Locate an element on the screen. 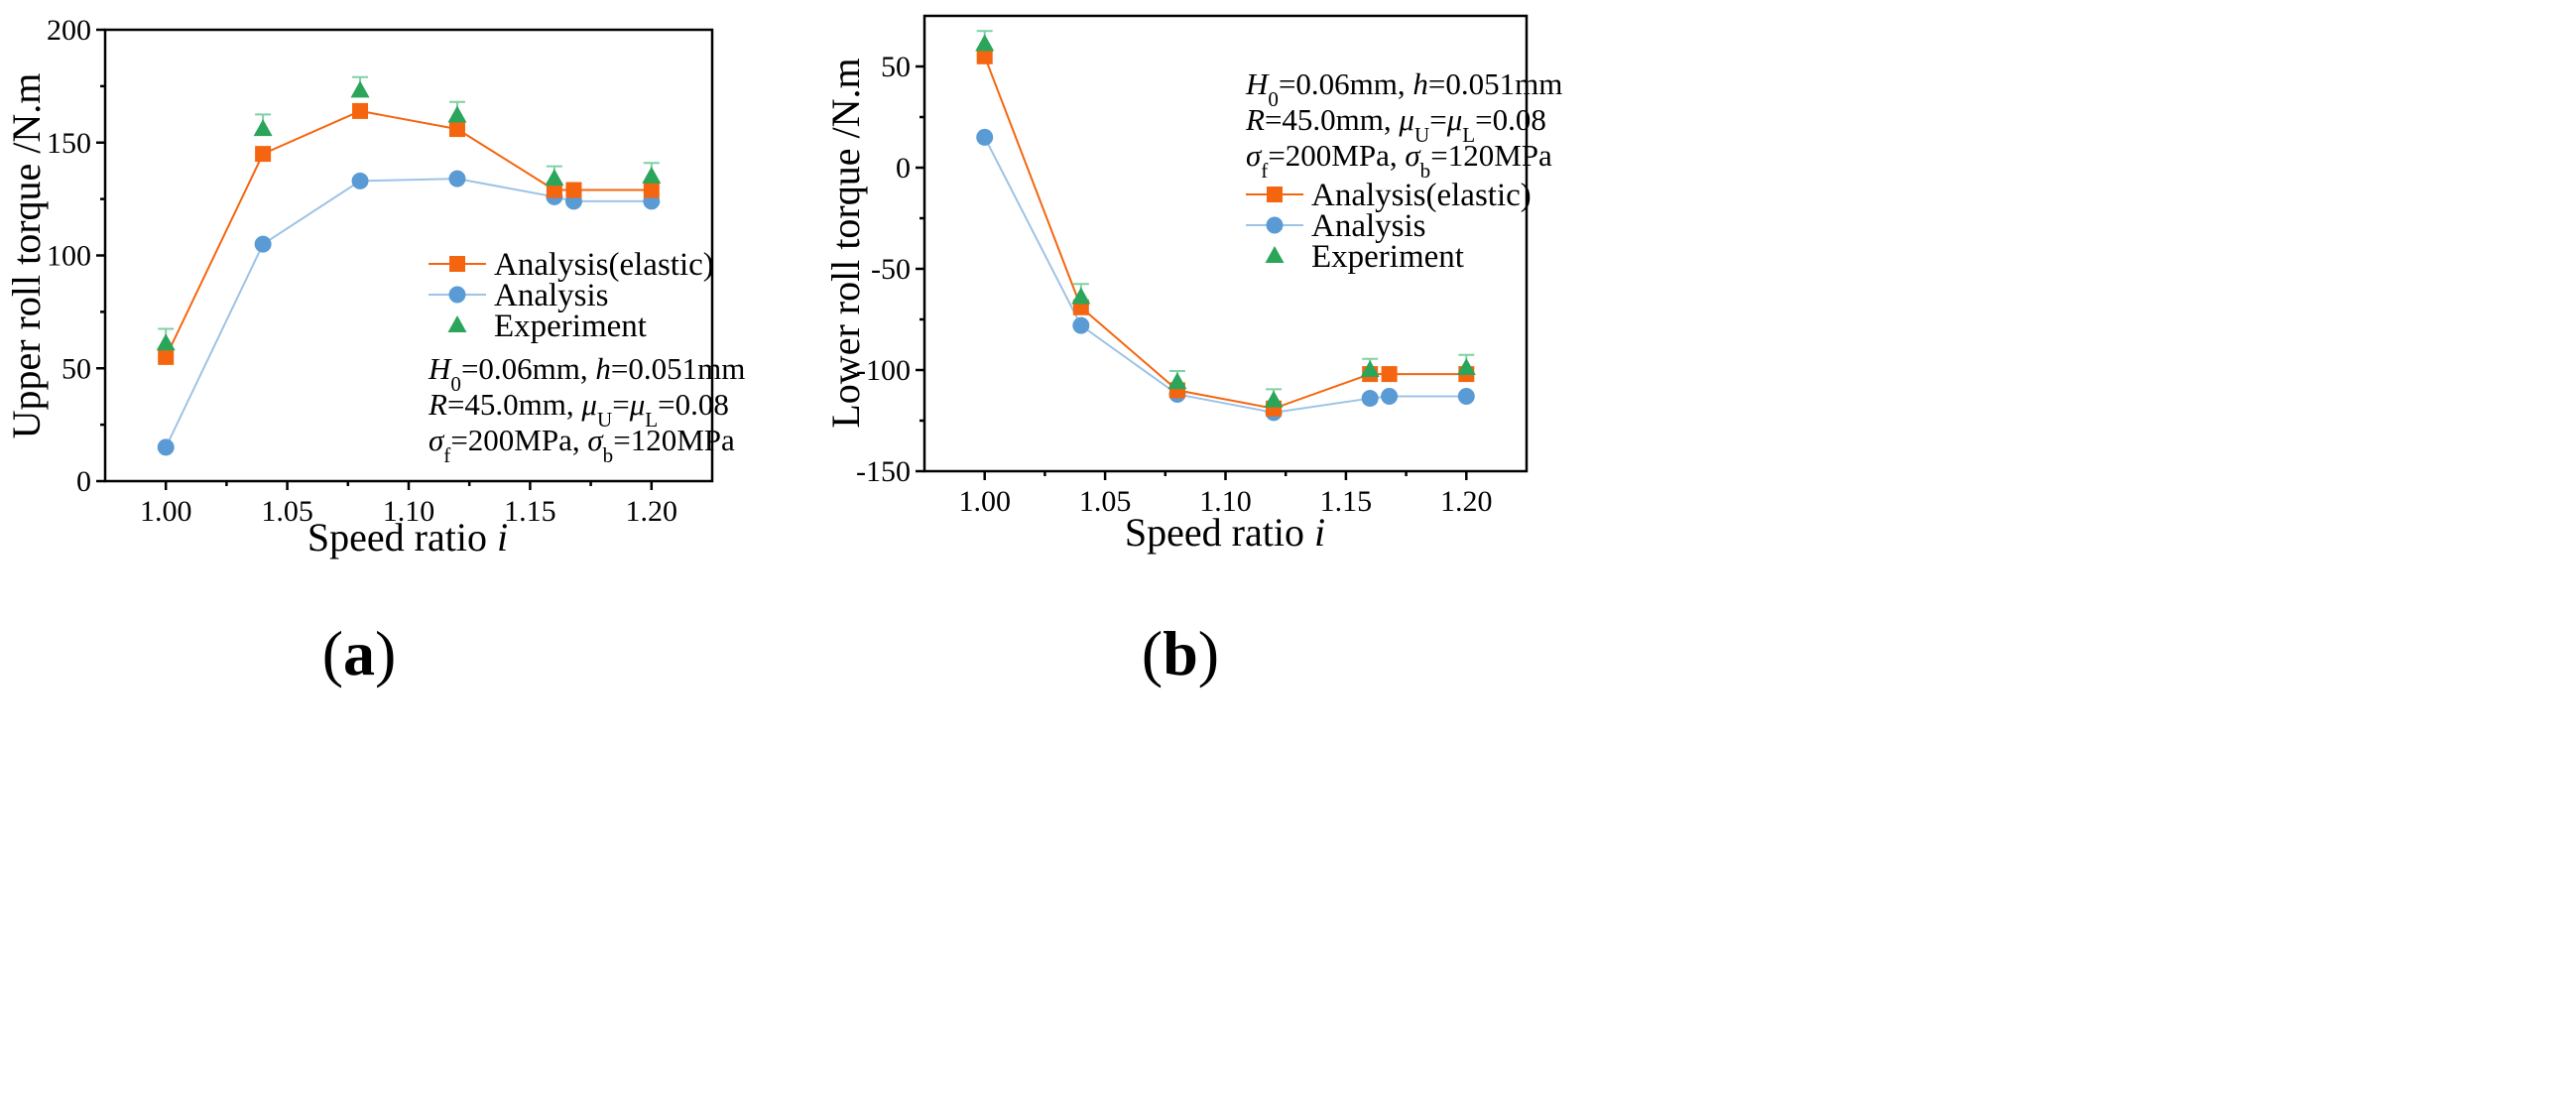 The height and width of the screenshot is (1119, 2576). y-axis-label: Upper roll torque /N.m is located at coordinates (26, 256).